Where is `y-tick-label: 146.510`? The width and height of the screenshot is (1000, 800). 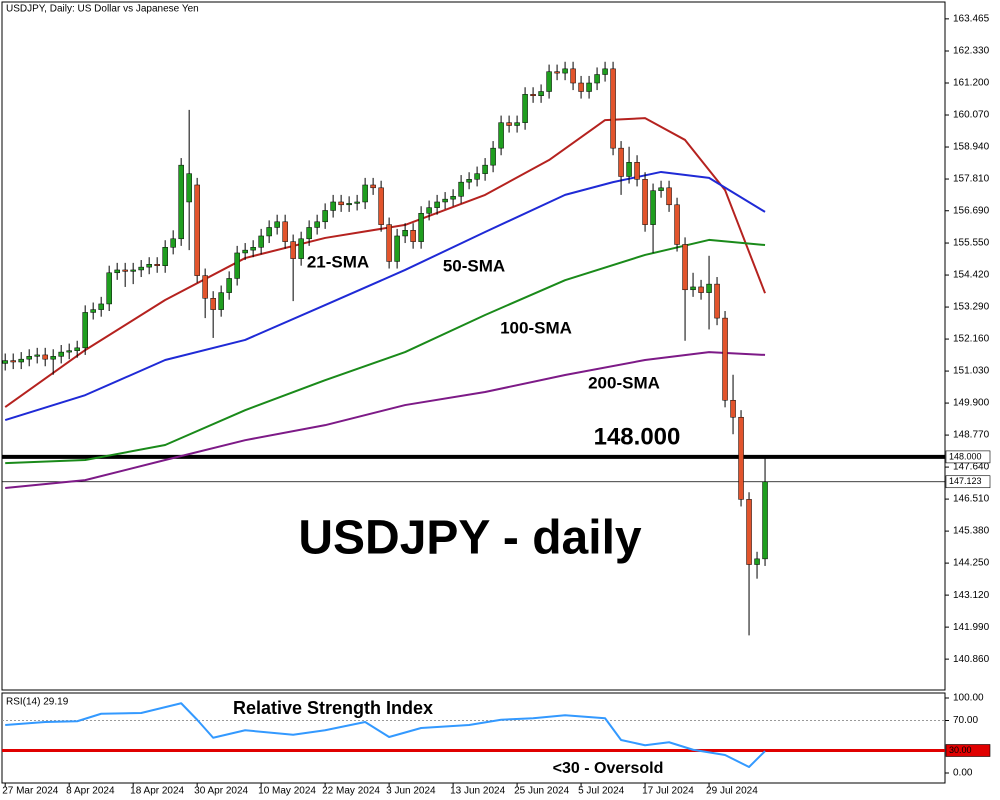
y-tick-label: 146.510 is located at coordinates (971, 499).